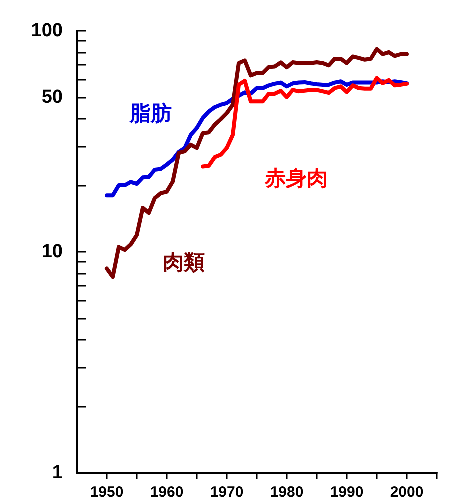  I want to click on x-tick-label: 1950, so click(107, 492).